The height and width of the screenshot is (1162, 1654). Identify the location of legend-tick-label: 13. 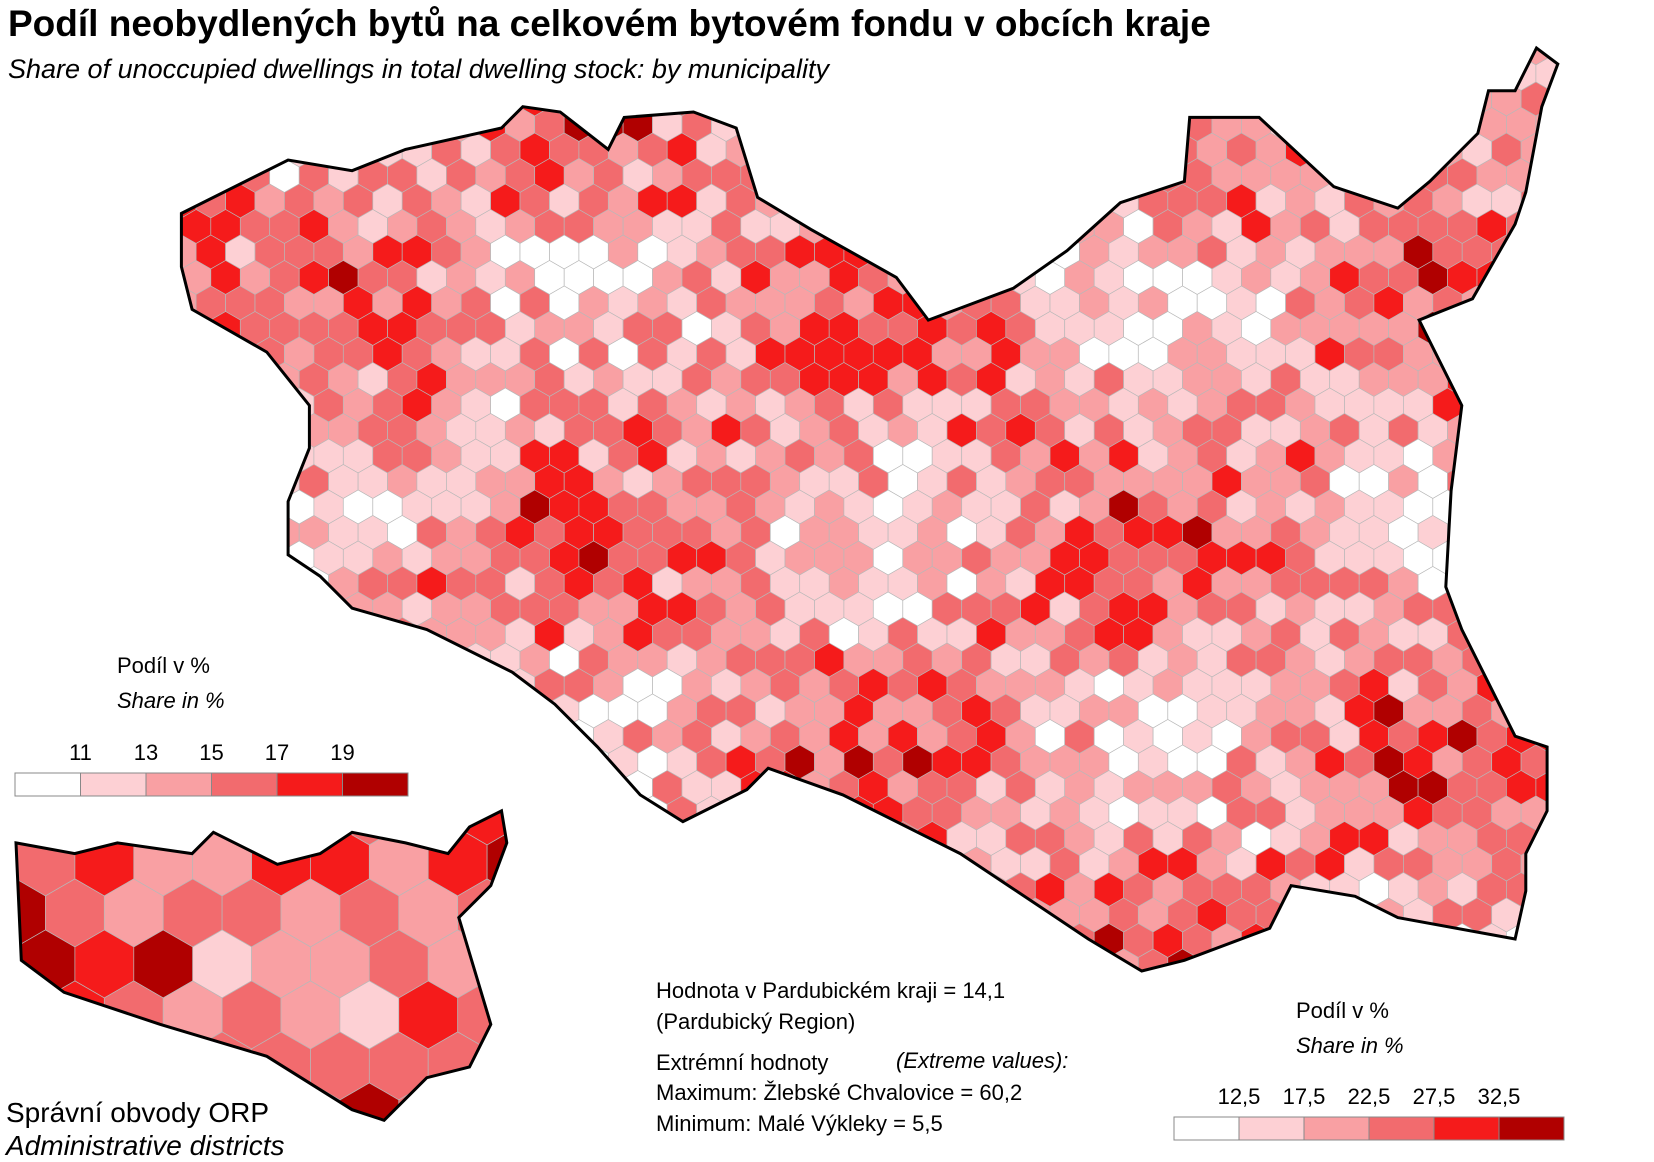
(146, 752).